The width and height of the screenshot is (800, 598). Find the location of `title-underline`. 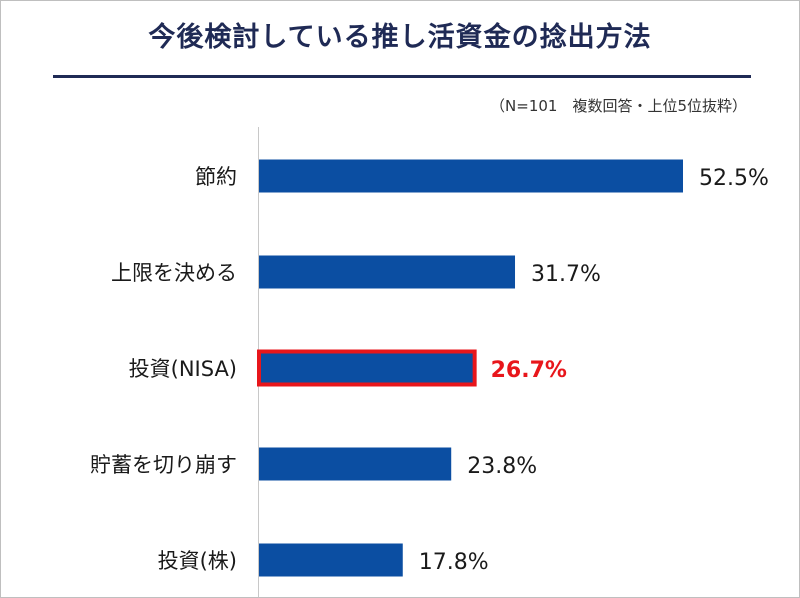

title-underline is located at coordinates (402, 76).